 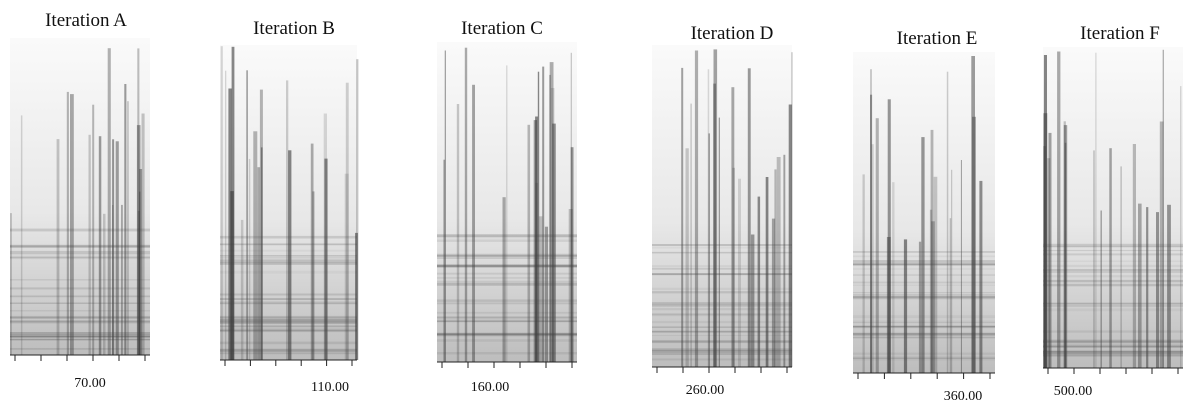 What do you see at coordinates (80, 200) in the screenshot?
I see `panel: Iteration A 70.00` at bounding box center [80, 200].